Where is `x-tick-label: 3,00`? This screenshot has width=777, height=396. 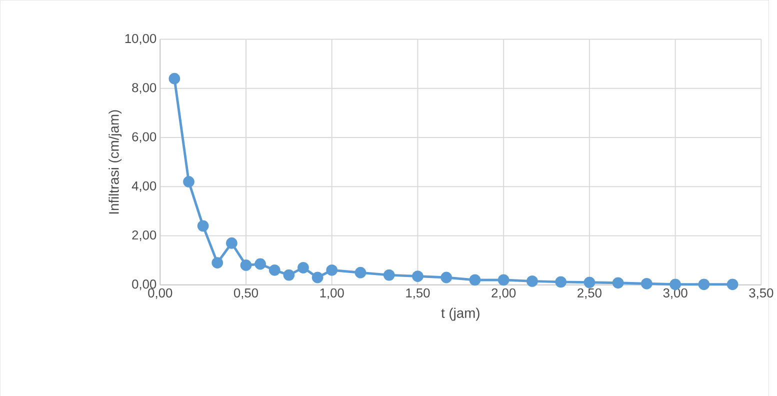
x-tick-label: 3,00 is located at coordinates (675, 293).